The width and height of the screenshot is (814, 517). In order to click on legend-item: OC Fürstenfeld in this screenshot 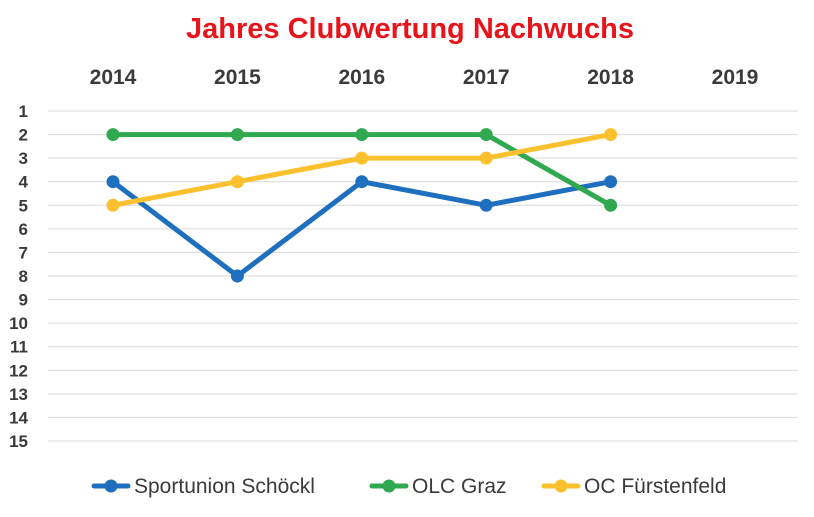, I will do `click(633, 486)`.